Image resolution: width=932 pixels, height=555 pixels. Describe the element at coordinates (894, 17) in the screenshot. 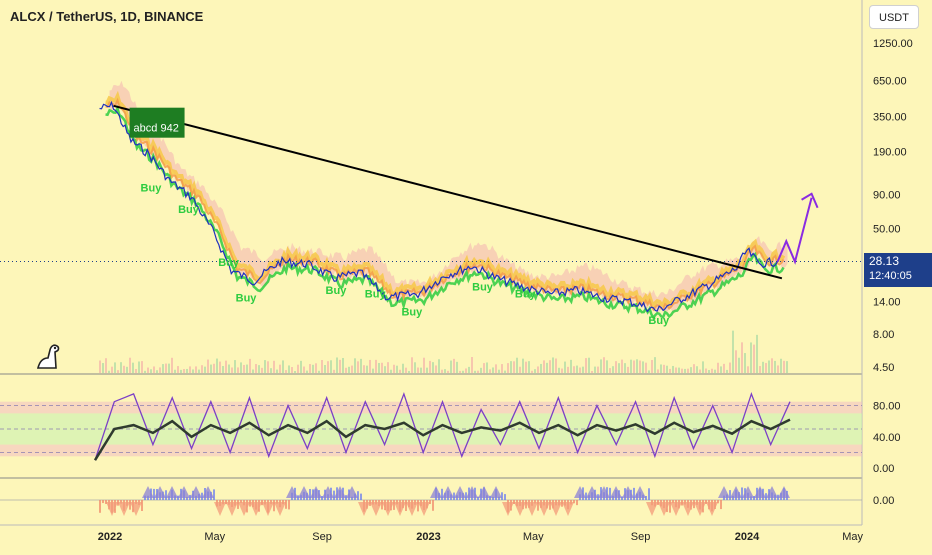

I see `currency-button: USDT` at that location.